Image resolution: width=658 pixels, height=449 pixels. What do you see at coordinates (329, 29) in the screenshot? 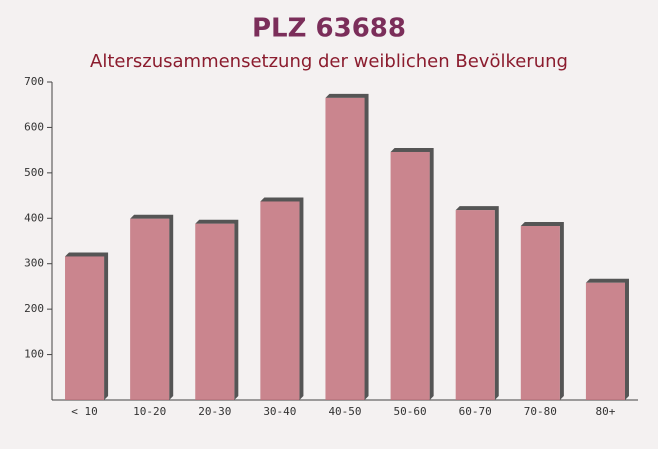
I see `chart-title: PLZ 63688` at bounding box center [329, 29].